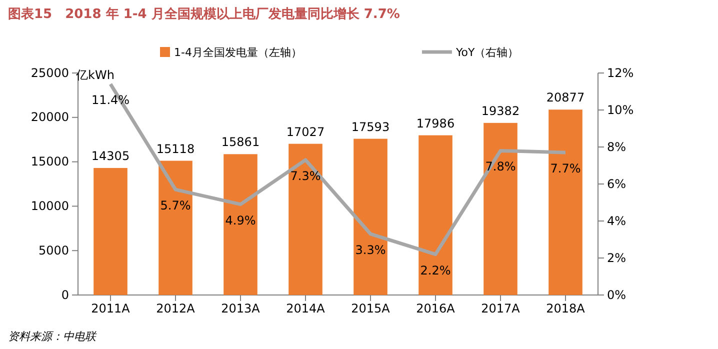 This screenshot has height=349, width=718. Describe the element at coordinates (110, 155) in the screenshot. I see `data-label: 14305` at that location.